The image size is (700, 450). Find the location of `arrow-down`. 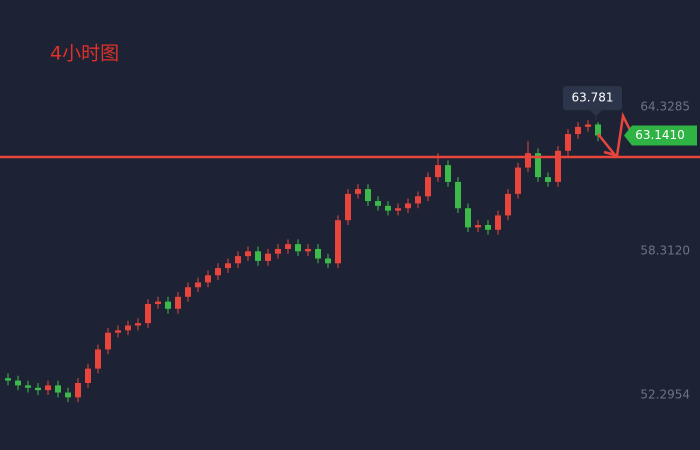

arrow-down is located at coordinates (608, 145).